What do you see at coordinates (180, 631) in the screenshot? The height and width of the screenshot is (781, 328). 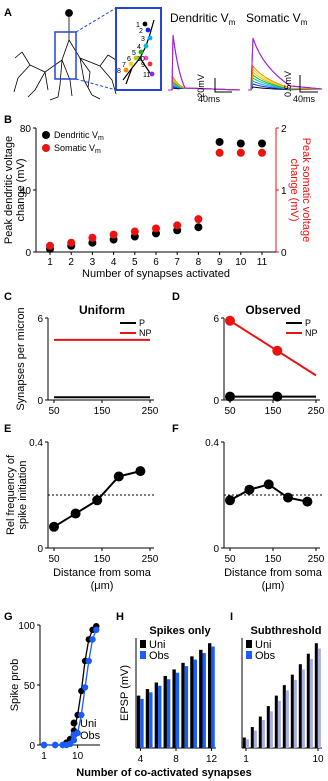 I see `chart-title: Spikes only` at bounding box center [180, 631].